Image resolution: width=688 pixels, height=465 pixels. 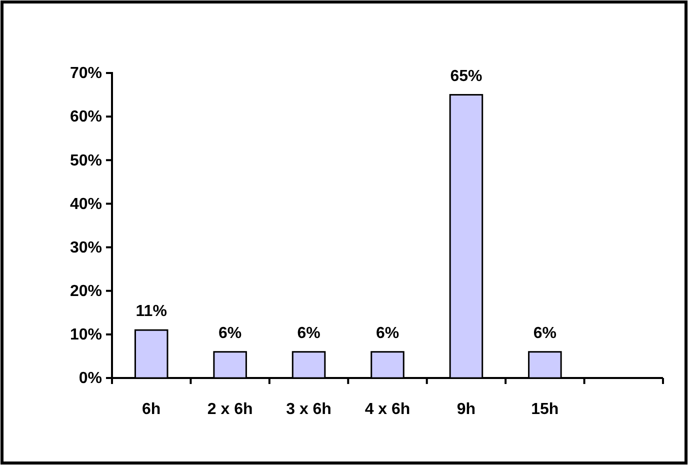 I want to click on data-label: 11%, so click(x=151, y=311).